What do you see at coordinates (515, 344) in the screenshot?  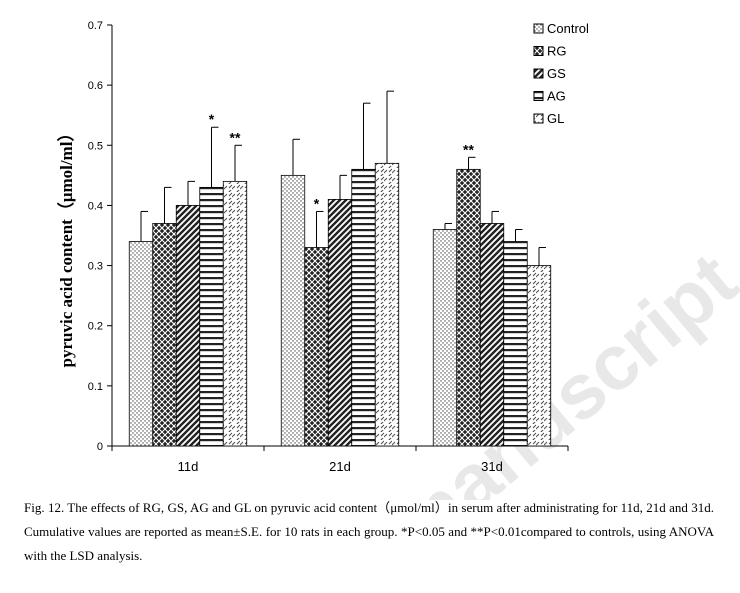 I see `bar-ag-31d` at bounding box center [515, 344].